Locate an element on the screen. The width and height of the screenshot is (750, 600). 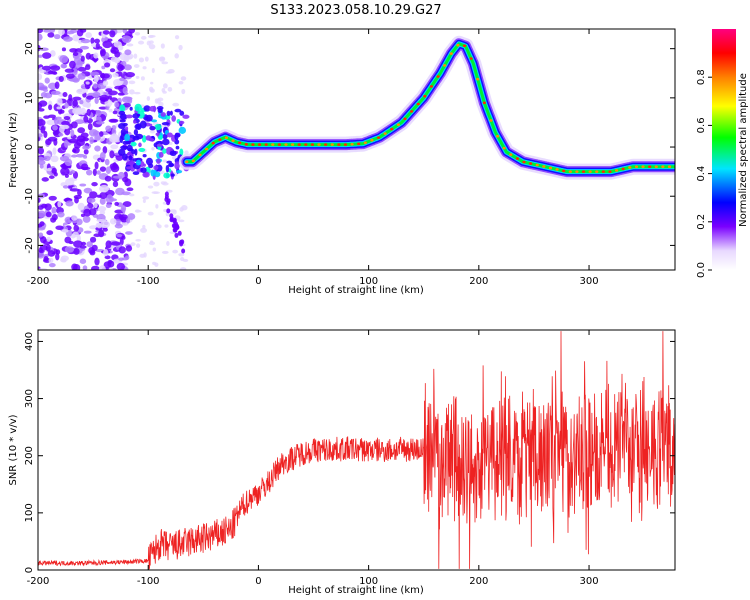
spectrogram-ytick-label: 0 is located at coordinates (29, 147).